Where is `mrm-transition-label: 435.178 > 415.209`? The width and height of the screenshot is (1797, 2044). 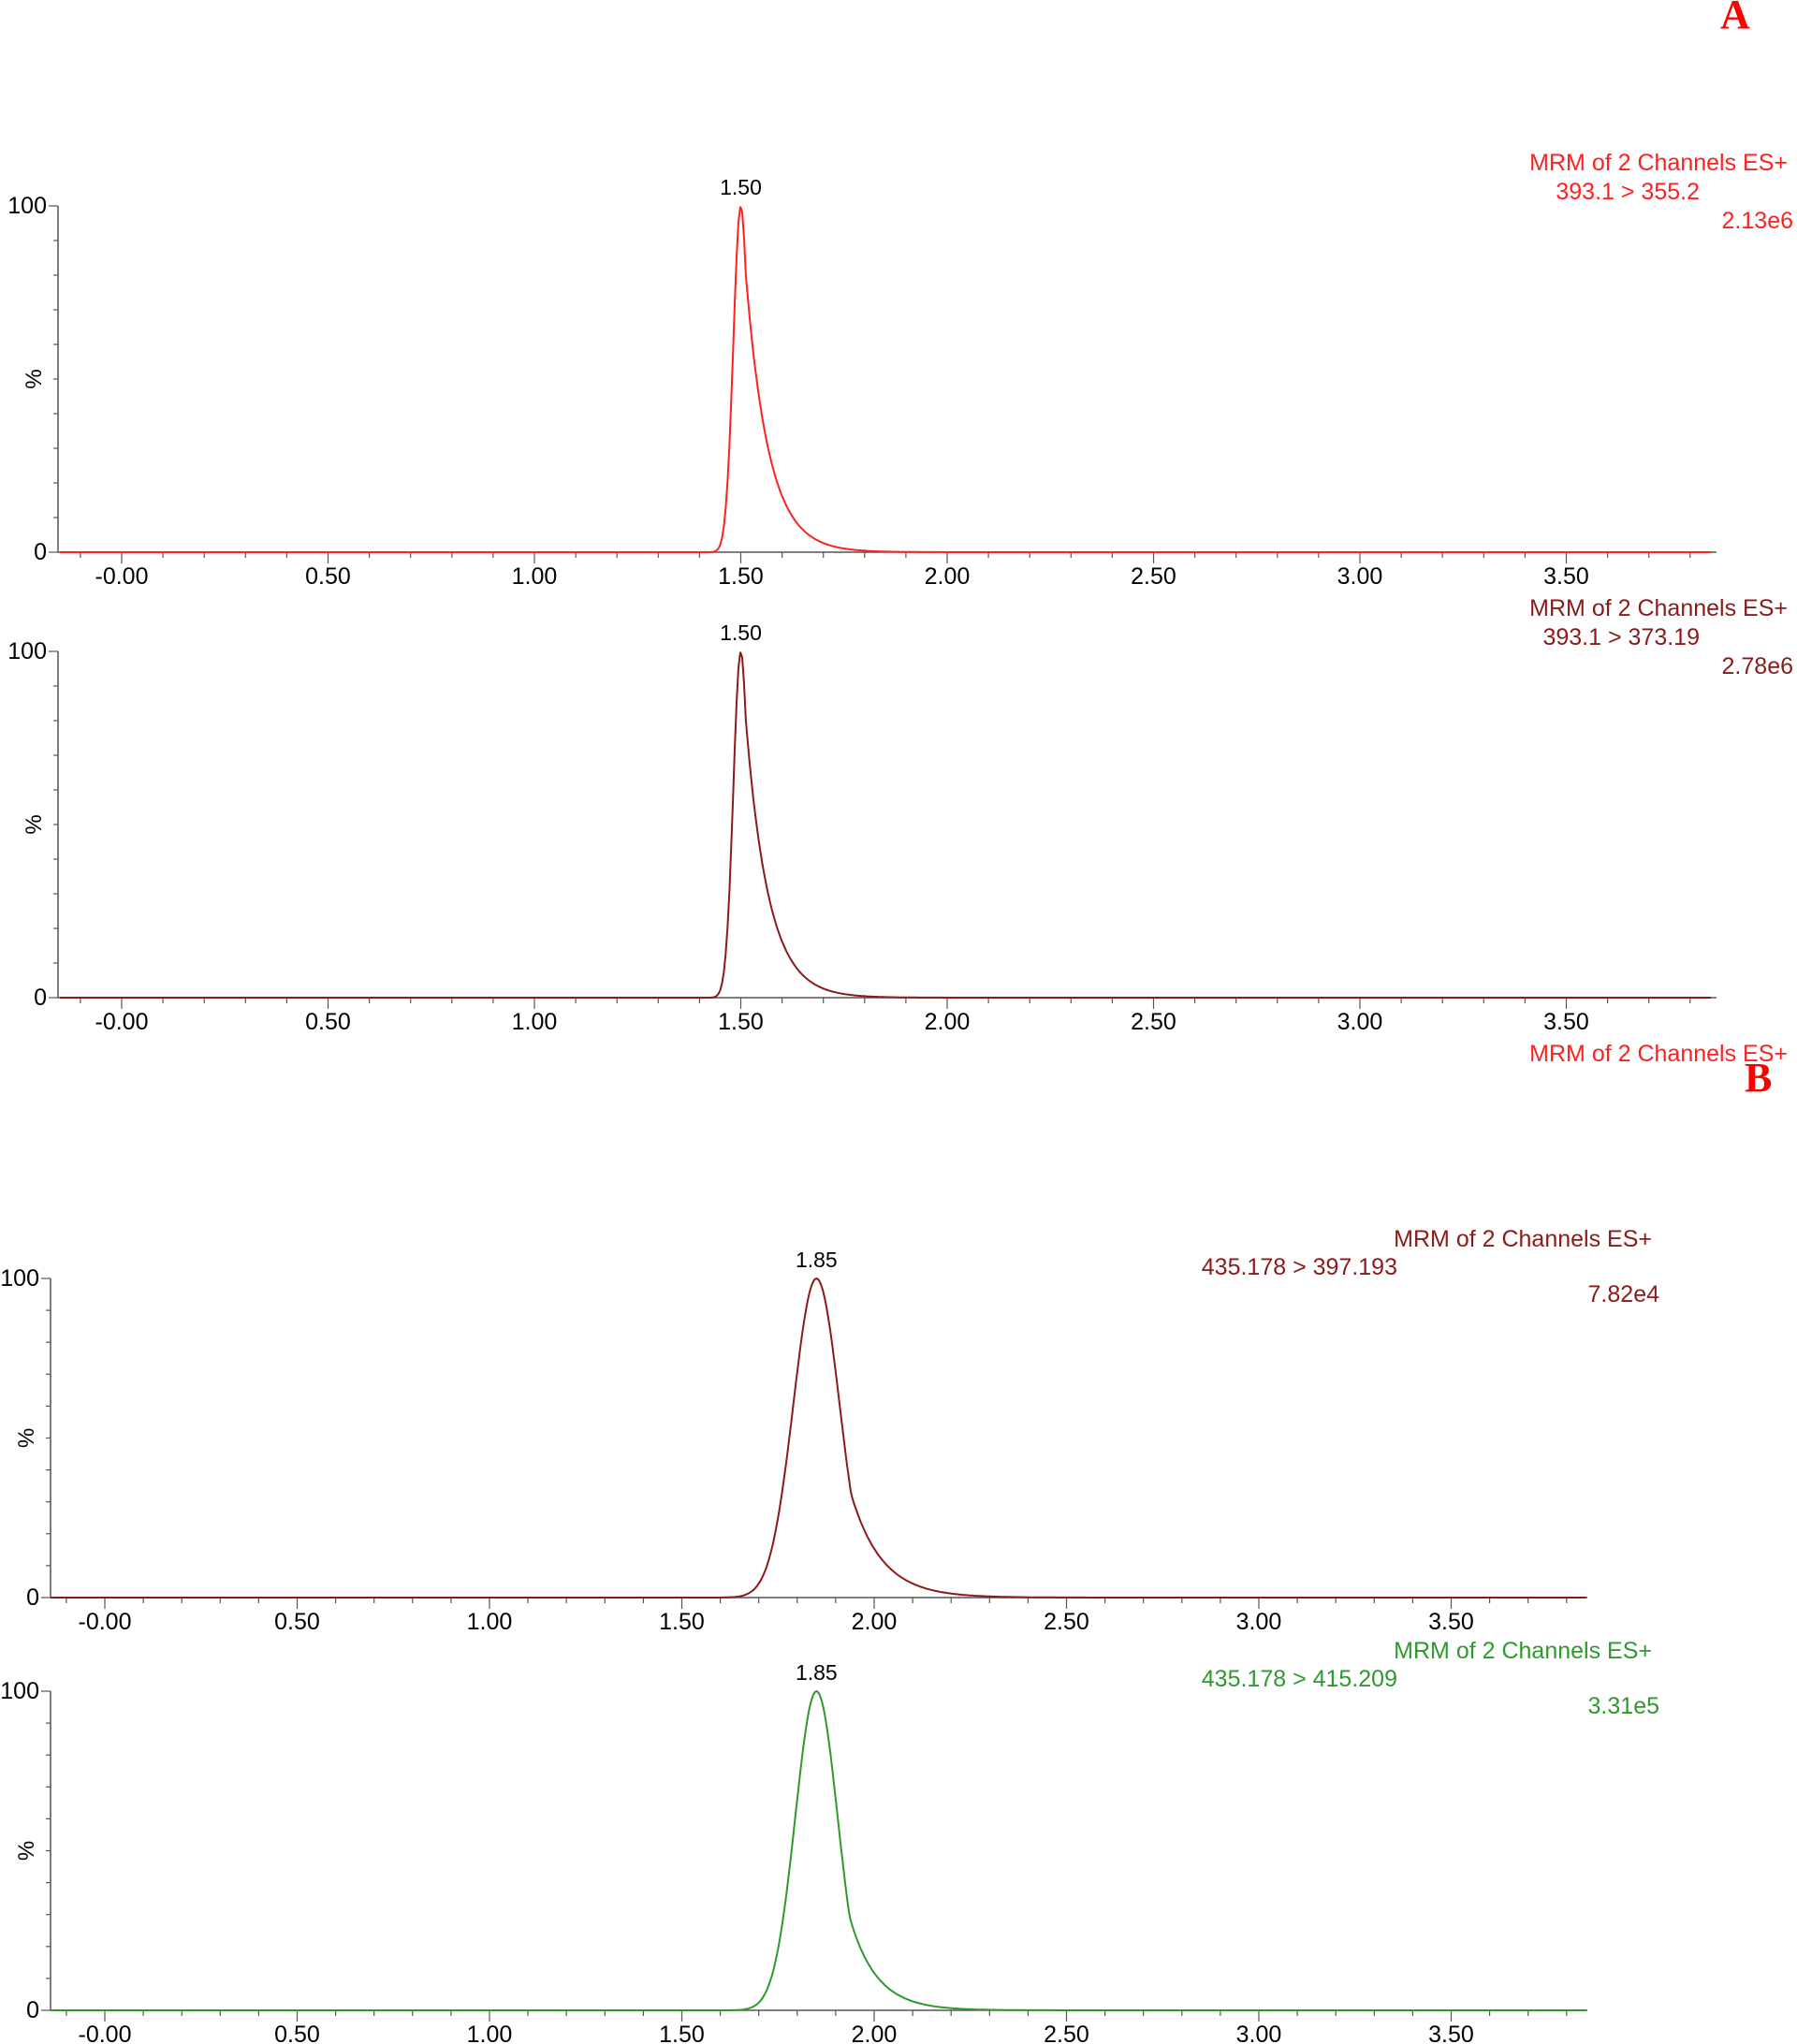
mrm-transition-label: 435.178 > 415.209 is located at coordinates (1299, 1679).